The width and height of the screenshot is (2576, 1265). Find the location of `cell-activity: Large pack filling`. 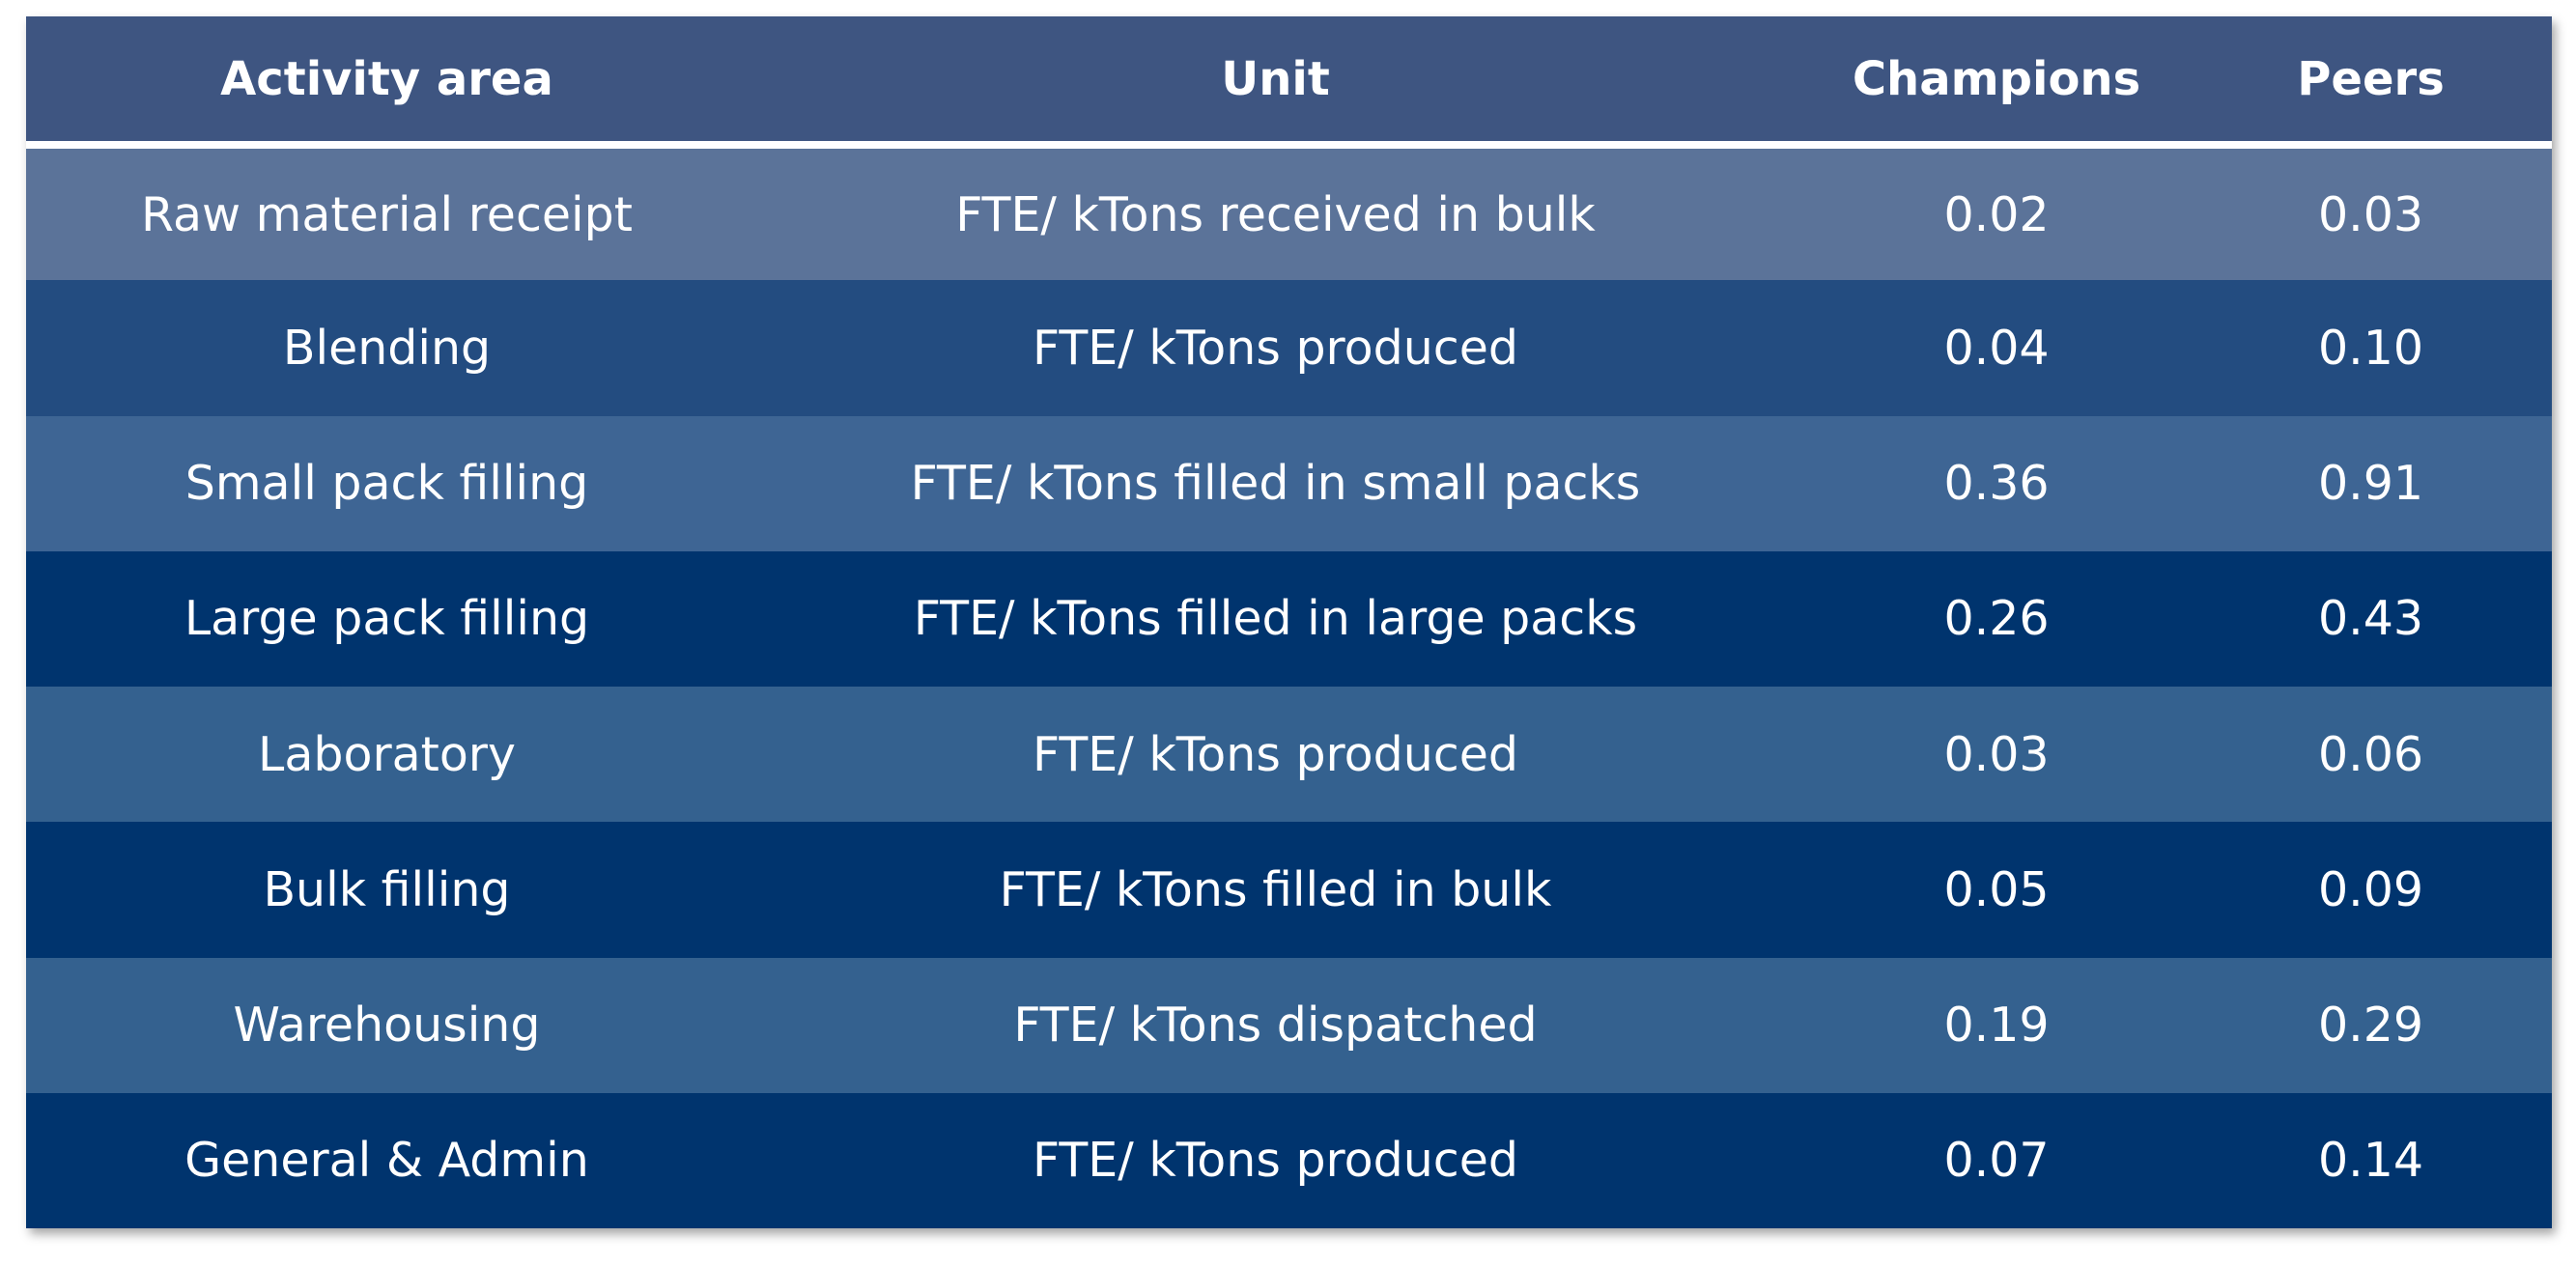

cell-activity: Large pack filling is located at coordinates (387, 619).